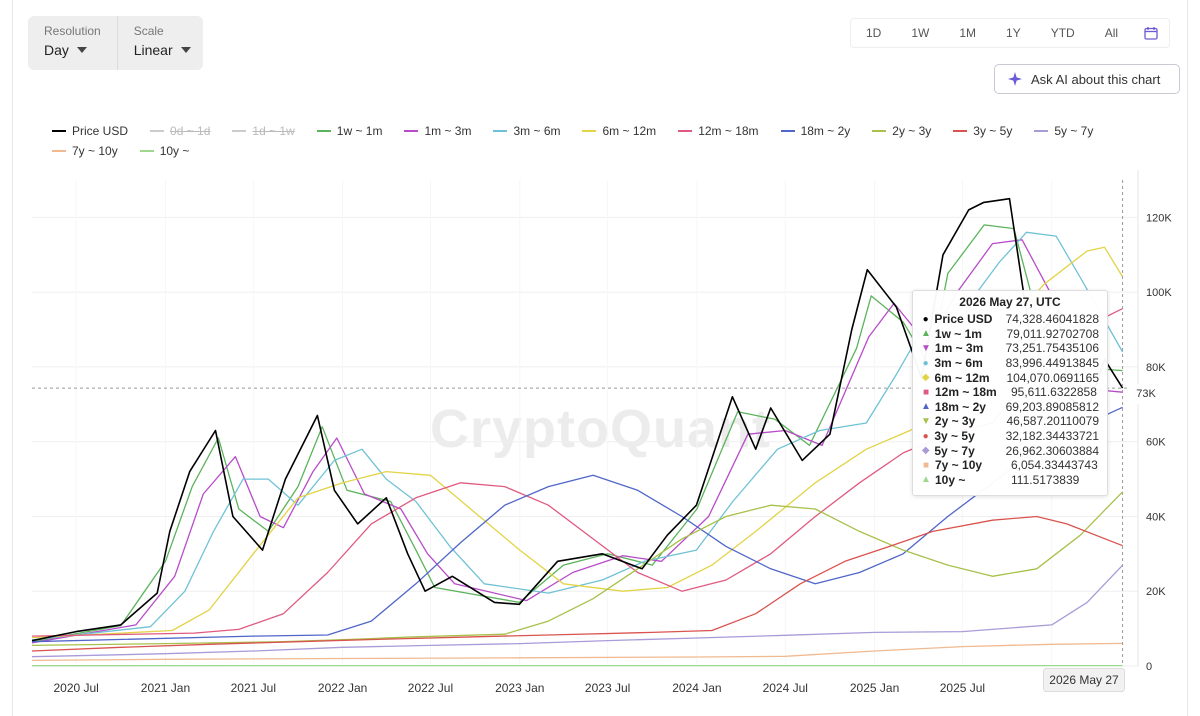  What do you see at coordinates (1010, 407) in the screenshot?
I see `tooltip-row: ▲ 18m ~ 2y 69,203.89085812` at bounding box center [1010, 407].